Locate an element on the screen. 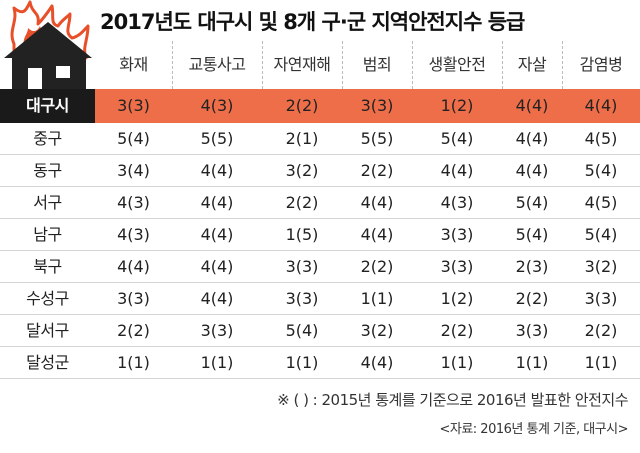 This screenshot has height=453, width=640. table-row: 서구 4(3) 4(4) 2(2) 4(4) 4(3) 5(4) 4(5) is located at coordinates (320, 203).